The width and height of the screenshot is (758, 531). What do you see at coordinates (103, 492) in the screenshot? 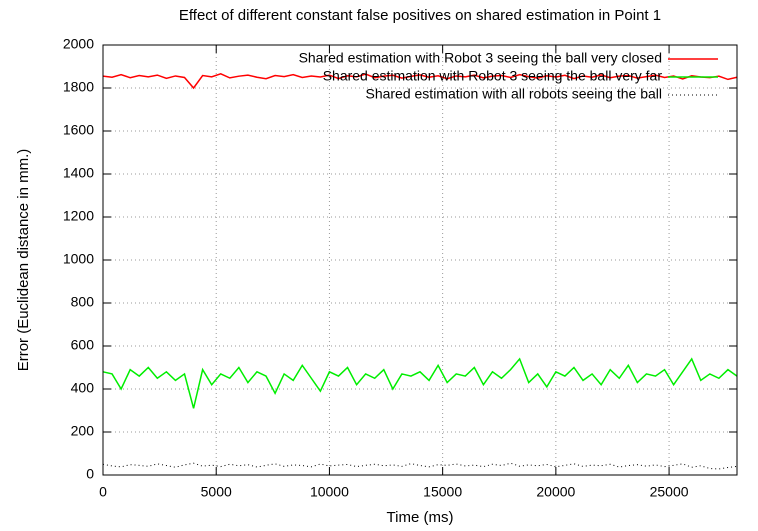
I see `x-tick-label: 0` at bounding box center [103, 492].